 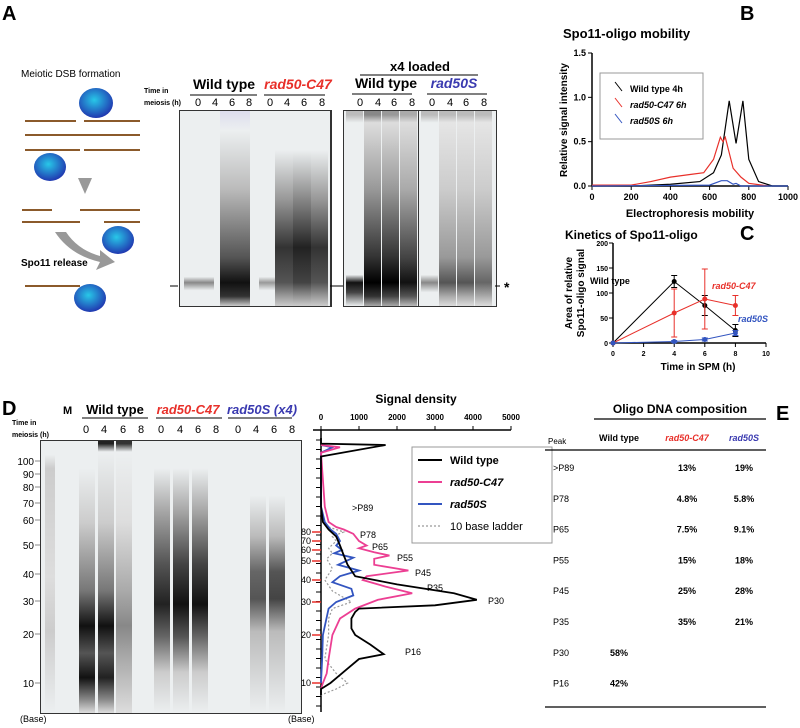 I want to click on y-tick-label: 100, so click(x=602, y=294).